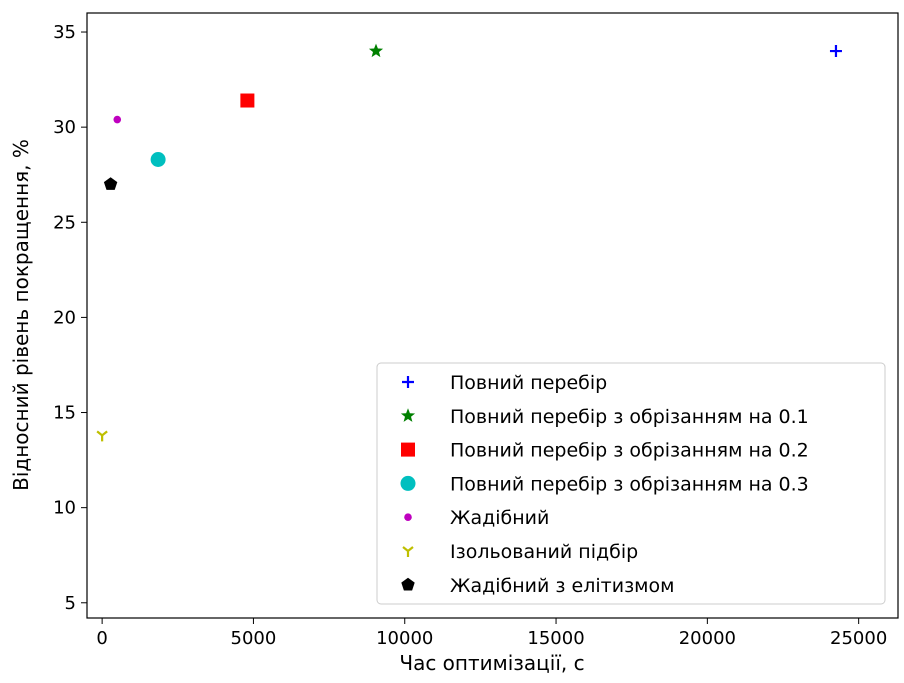  Describe the element at coordinates (64, 127) in the screenshot. I see `y-tick-label: 30` at that location.